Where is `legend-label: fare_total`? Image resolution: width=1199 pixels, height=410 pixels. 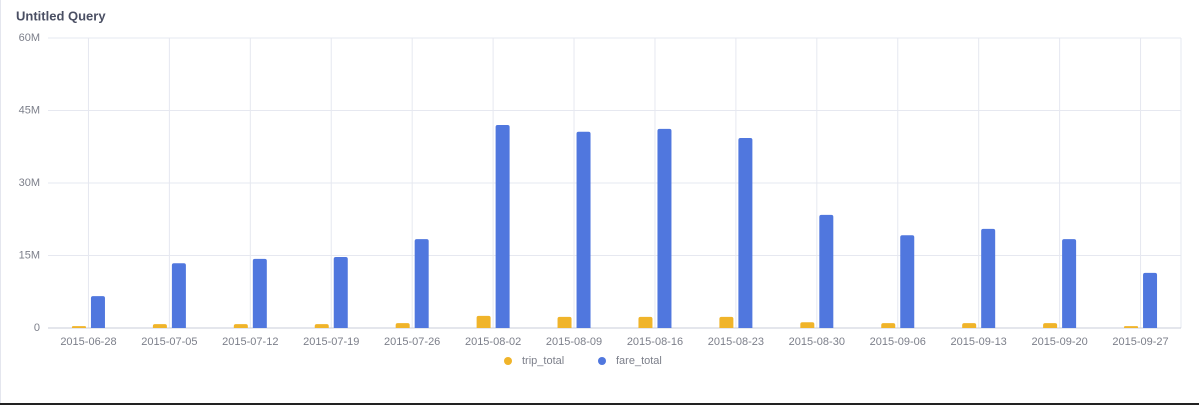
legend-label: fare_total is located at coordinates (639, 361).